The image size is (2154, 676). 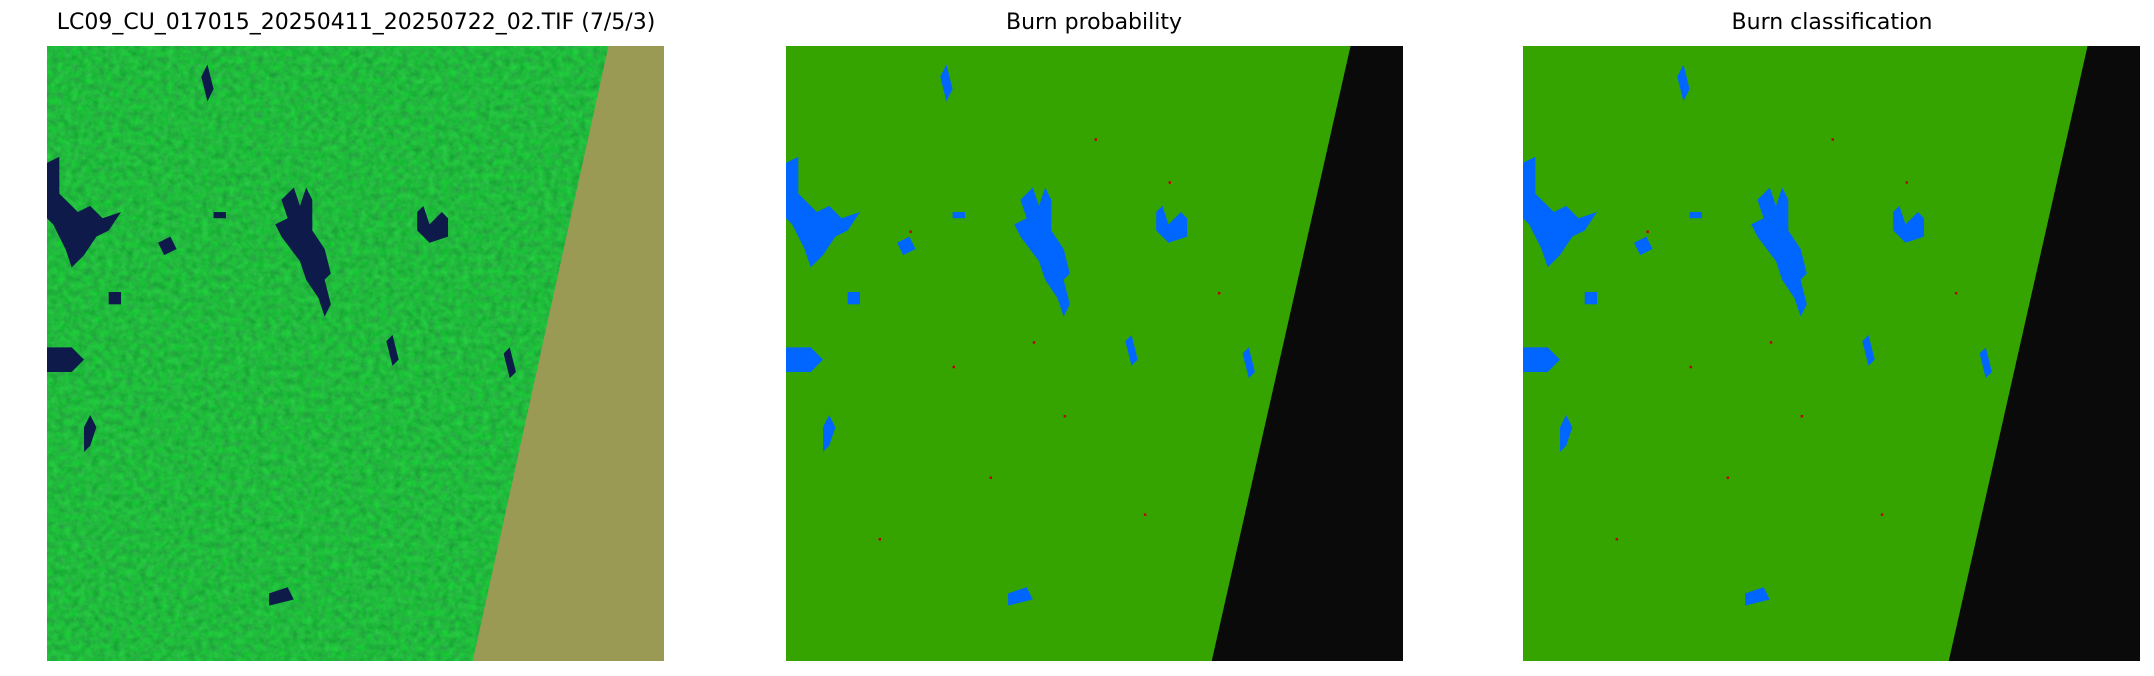 I want to click on burn-probability-title: Burn probability, so click(x=1093, y=22).